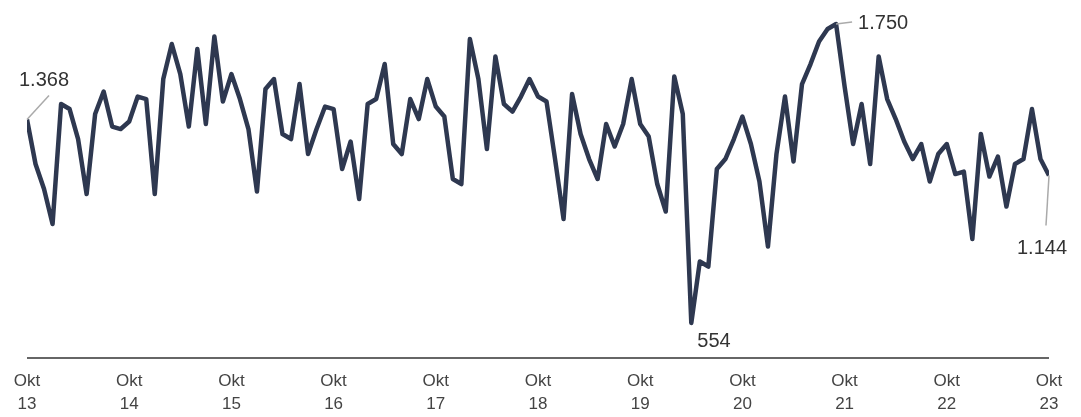  What do you see at coordinates (44, 78) in the screenshot?
I see `data-label: 1.368` at bounding box center [44, 78].